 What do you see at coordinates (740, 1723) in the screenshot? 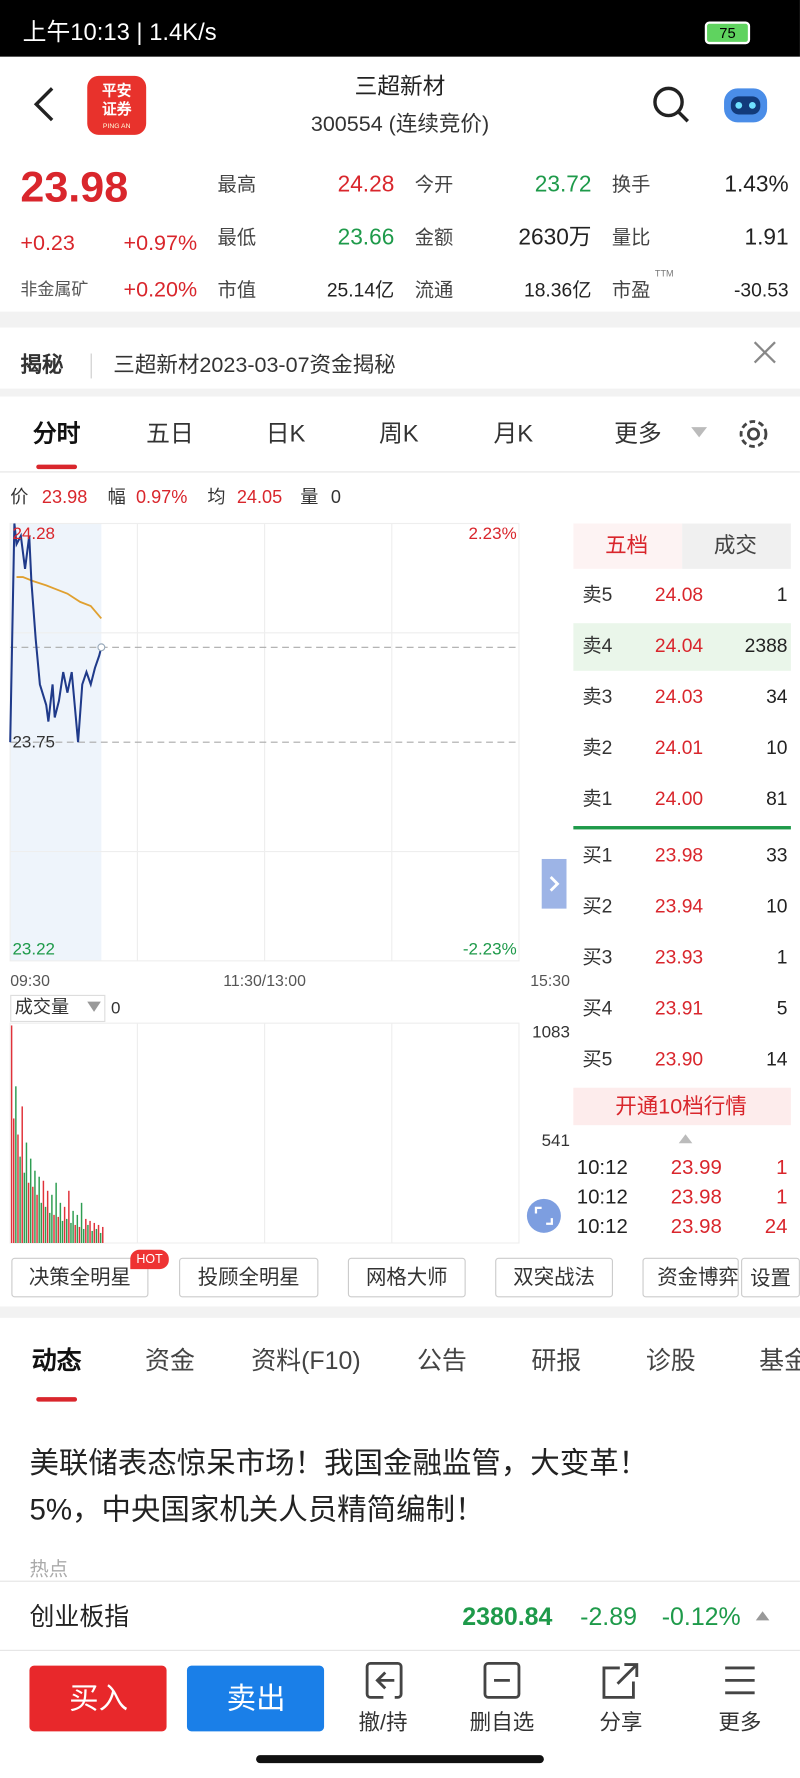
I see `action-label: 更多` at bounding box center [740, 1723].